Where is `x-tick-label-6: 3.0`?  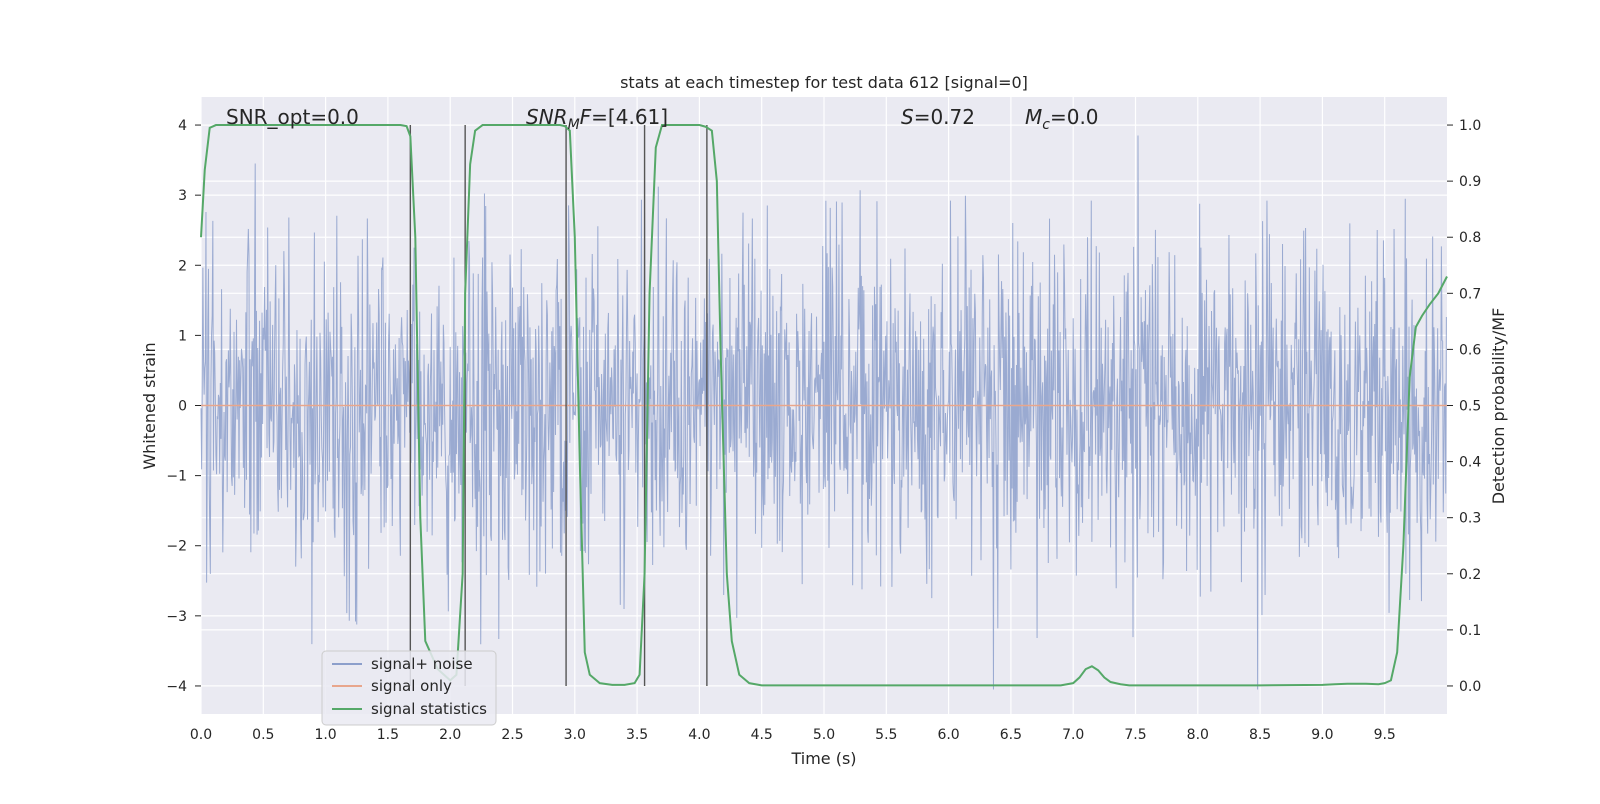 x-tick-label-6: 3.0 is located at coordinates (575, 735).